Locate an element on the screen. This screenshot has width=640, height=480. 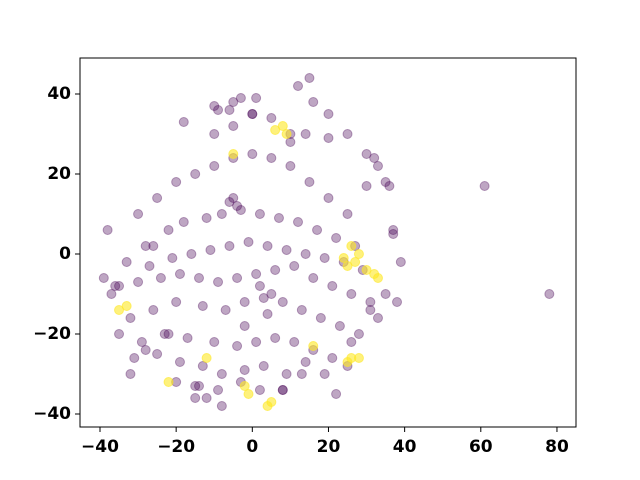
y-tick-label: 20 is located at coordinates (59, 174).